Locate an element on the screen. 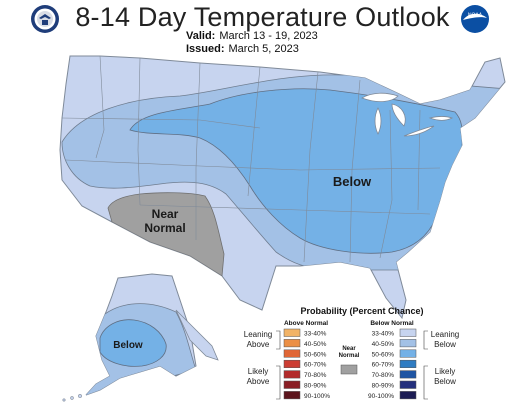  noaa-logo: NOAA is located at coordinates (475, 19).